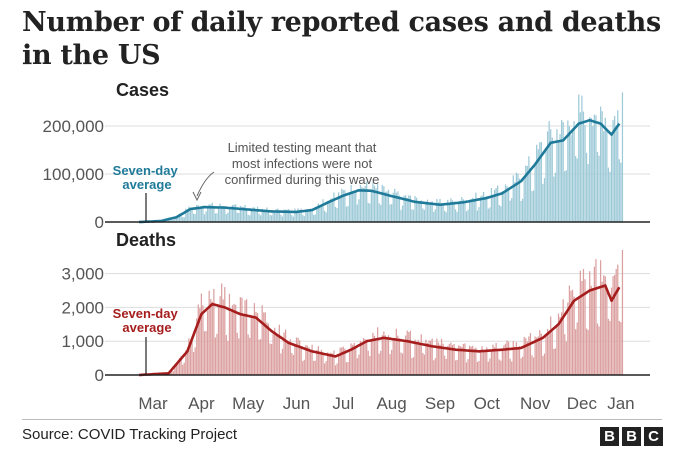  I want to click on cases-annotation-arrow, so click(205, 184).